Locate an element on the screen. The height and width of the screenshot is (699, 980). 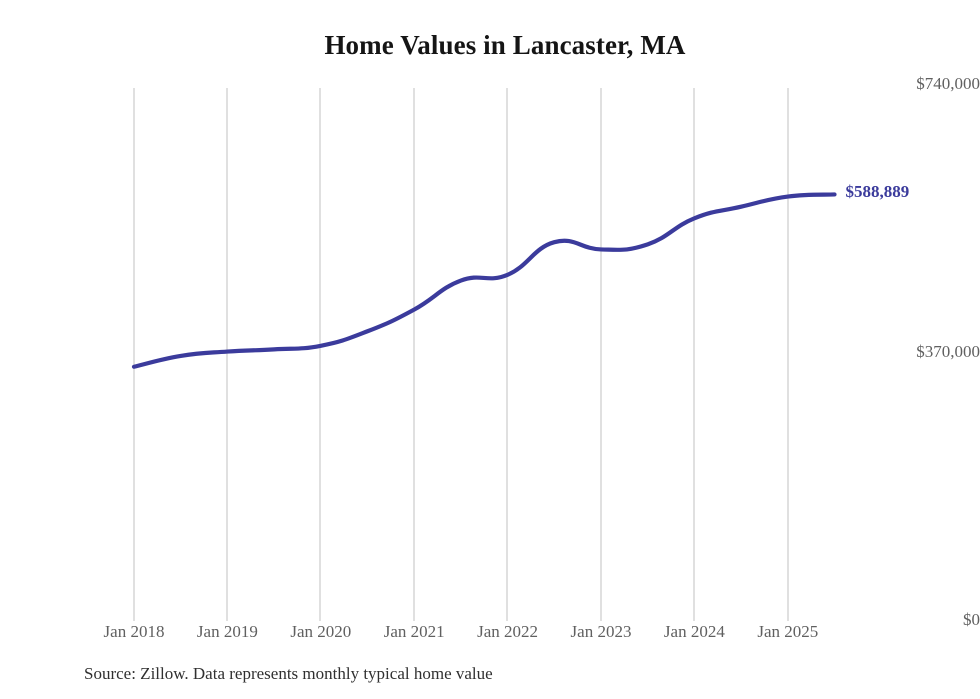
x-axis-tick-jan-2025: Jan 2025 is located at coordinates (788, 631).